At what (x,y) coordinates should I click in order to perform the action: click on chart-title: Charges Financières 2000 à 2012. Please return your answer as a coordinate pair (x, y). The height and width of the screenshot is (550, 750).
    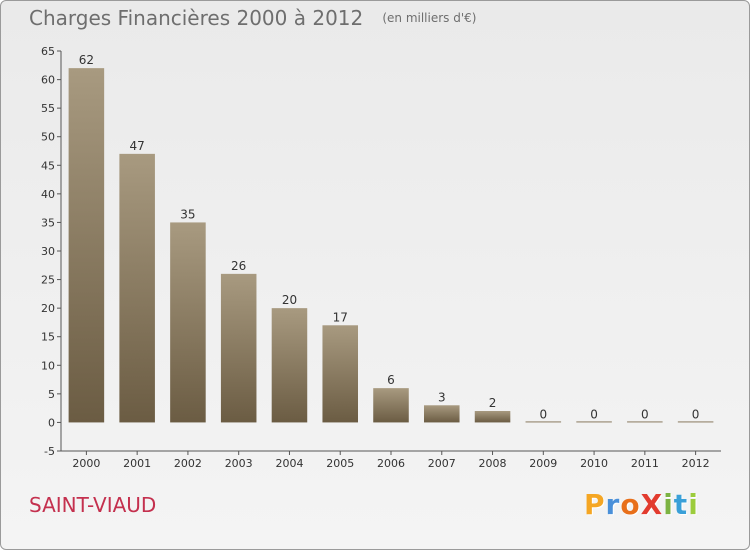
    Looking at the image, I should click on (196, 18).